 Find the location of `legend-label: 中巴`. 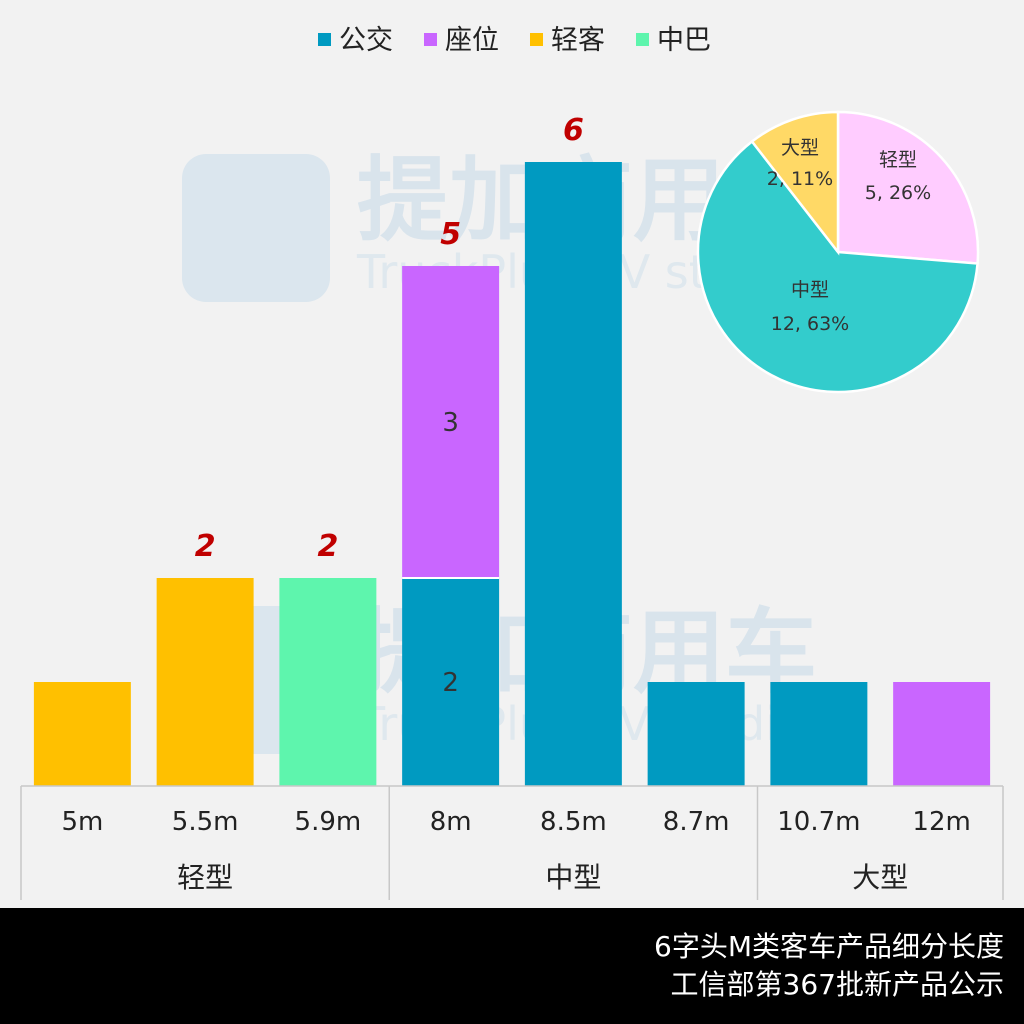

legend-label: 中巴 is located at coordinates (684, 40).